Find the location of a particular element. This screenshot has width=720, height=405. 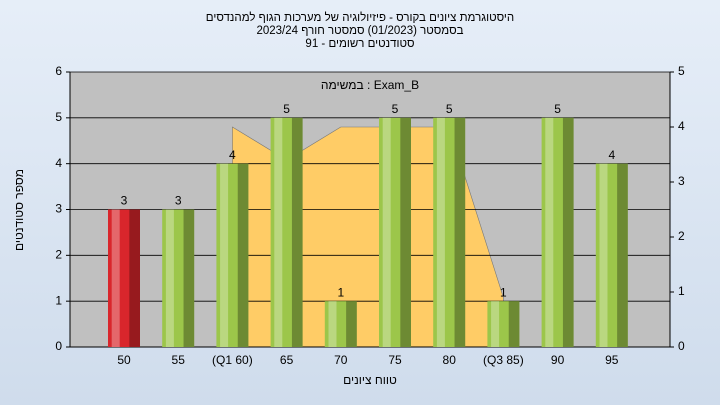

y2-tick-label: 1 is located at coordinates (681, 291).